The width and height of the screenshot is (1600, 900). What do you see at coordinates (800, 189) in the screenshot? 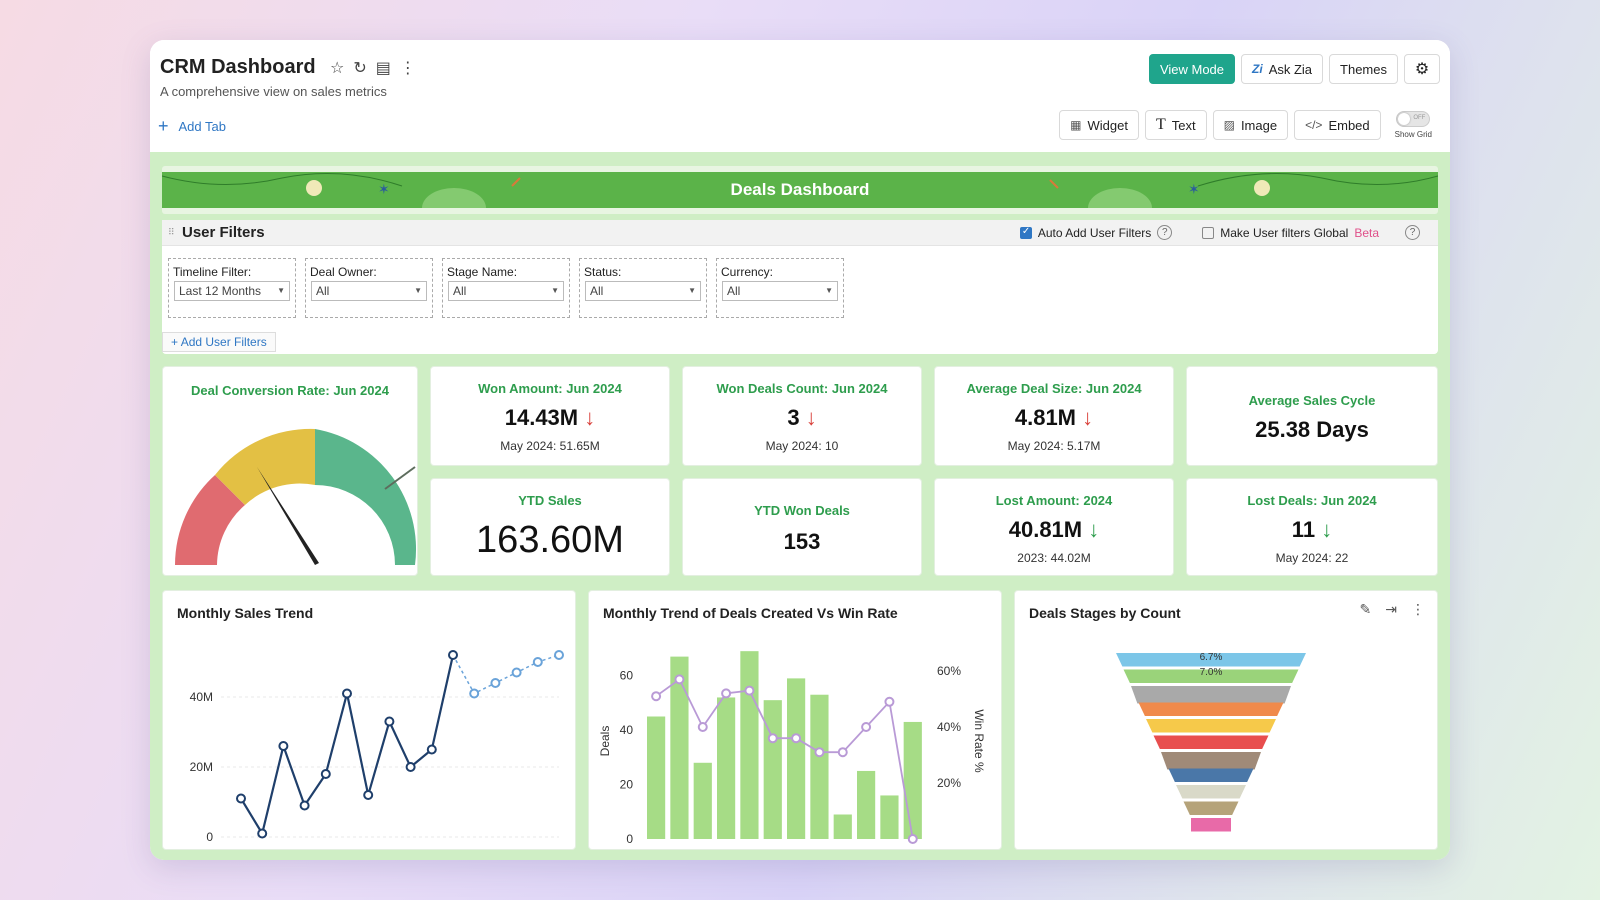
I see `banner-title: Deals Dashboard` at bounding box center [800, 189].